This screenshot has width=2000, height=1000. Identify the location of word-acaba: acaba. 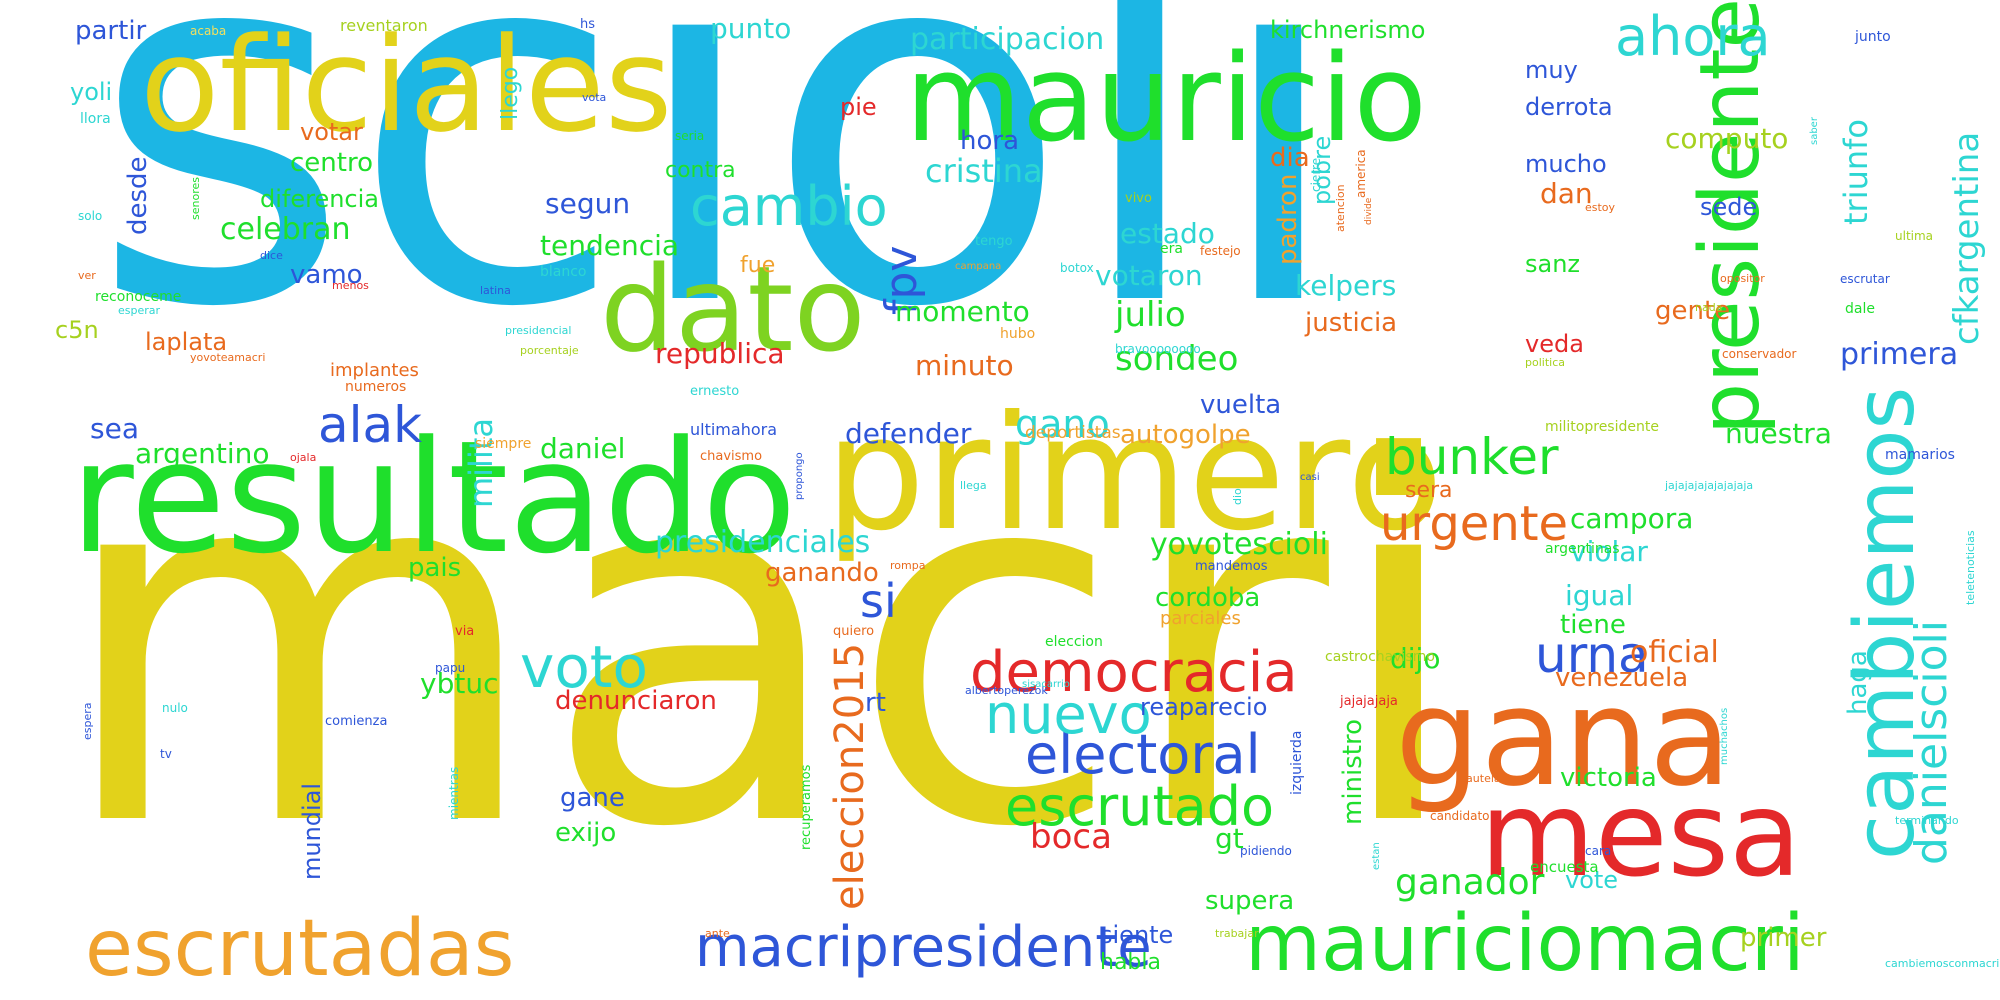
(208, 31).